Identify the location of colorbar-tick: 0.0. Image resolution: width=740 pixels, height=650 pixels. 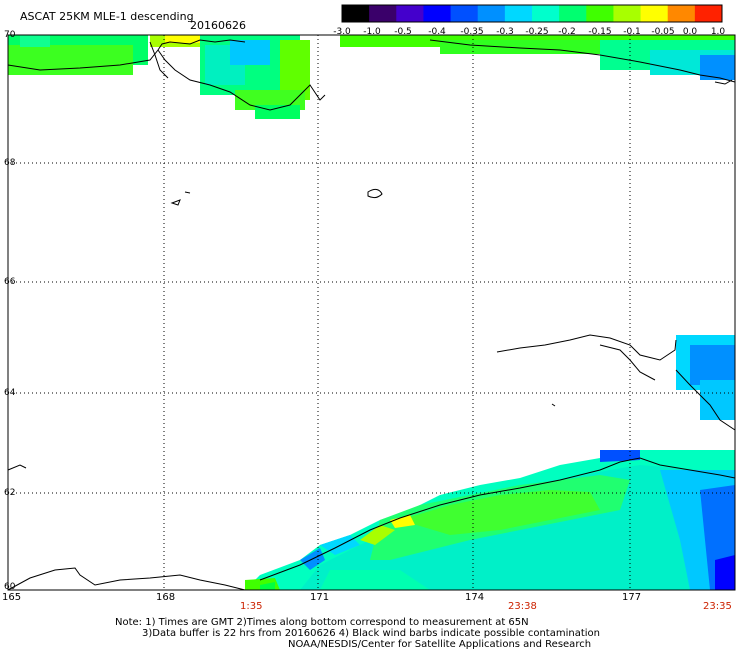
(690, 32).